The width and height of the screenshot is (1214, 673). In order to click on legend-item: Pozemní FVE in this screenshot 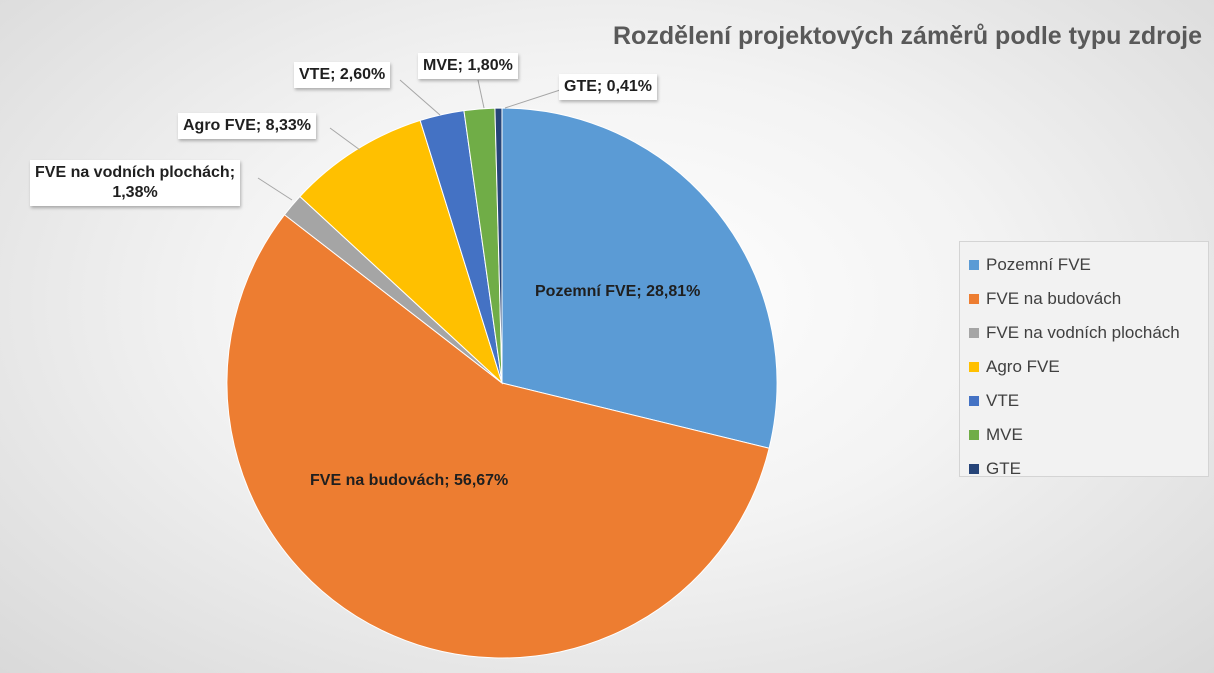, I will do `click(1088, 265)`.